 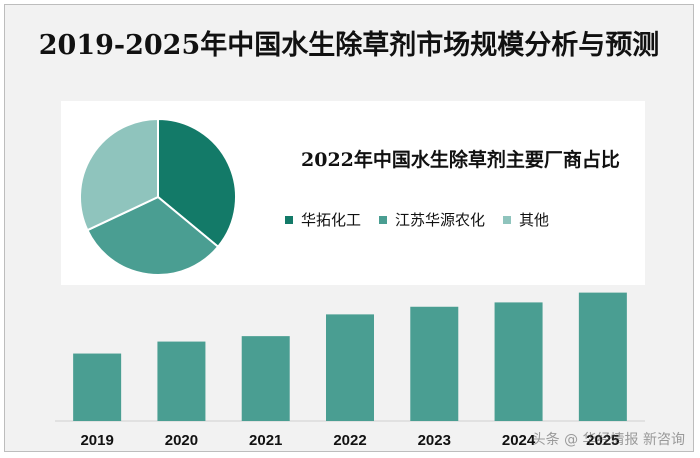 I want to click on legend-label: 其他, so click(x=534, y=220).